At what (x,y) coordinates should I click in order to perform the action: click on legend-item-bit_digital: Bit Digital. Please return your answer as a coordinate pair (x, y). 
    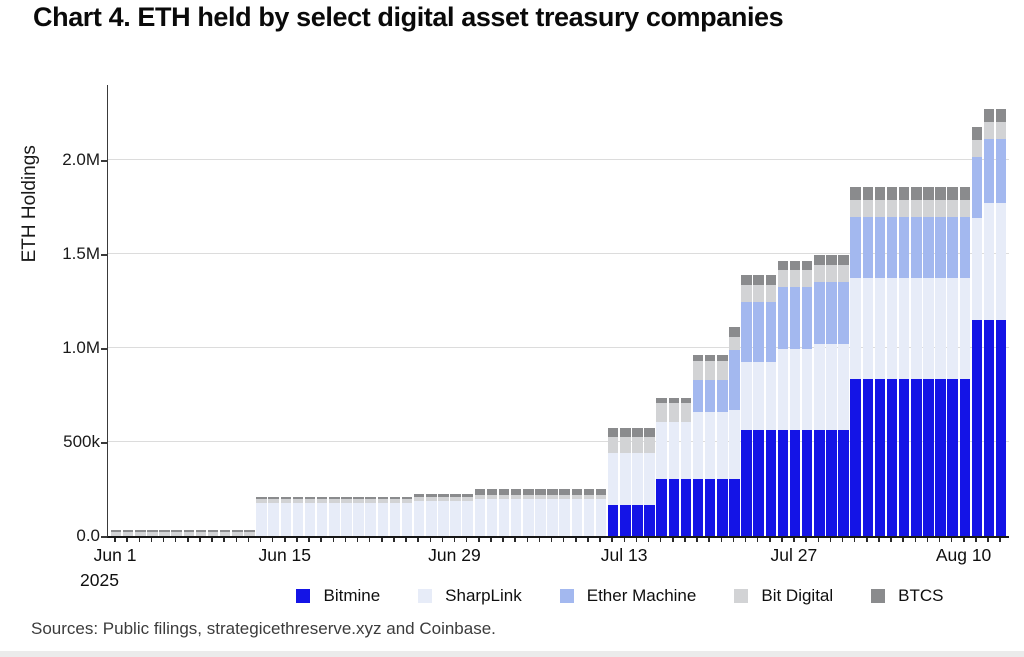
    Looking at the image, I should click on (783, 596).